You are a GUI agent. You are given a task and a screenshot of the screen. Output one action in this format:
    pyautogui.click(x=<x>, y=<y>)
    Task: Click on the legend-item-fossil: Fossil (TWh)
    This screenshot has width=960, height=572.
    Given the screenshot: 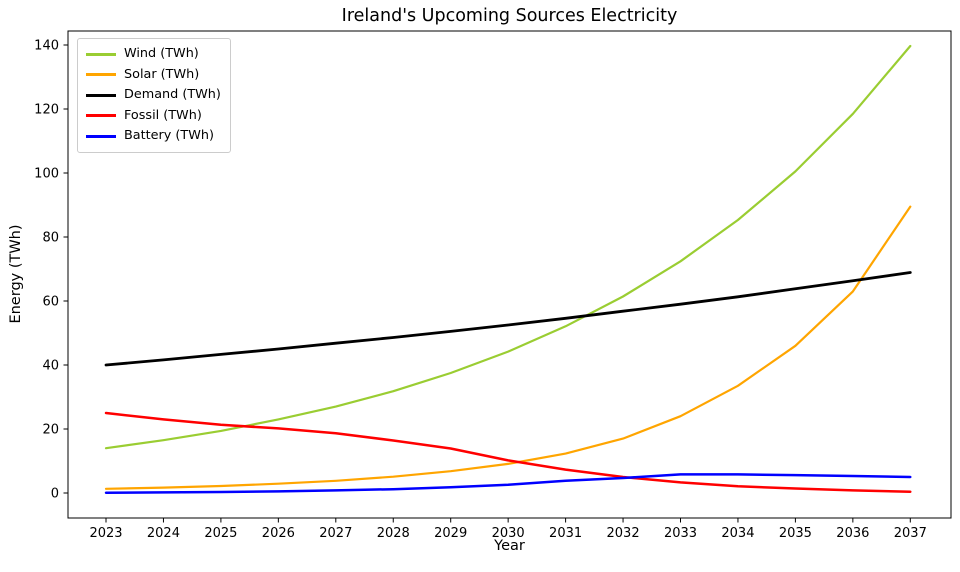 What is the action you would take?
    pyautogui.click(x=153, y=116)
    